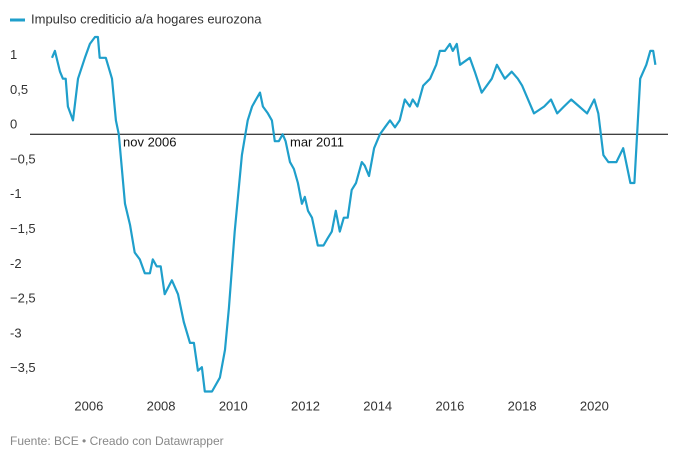 This screenshot has height=466, width=680. Describe the element at coordinates (16, 332) in the screenshot. I see `y-tick-label: -3` at that location.